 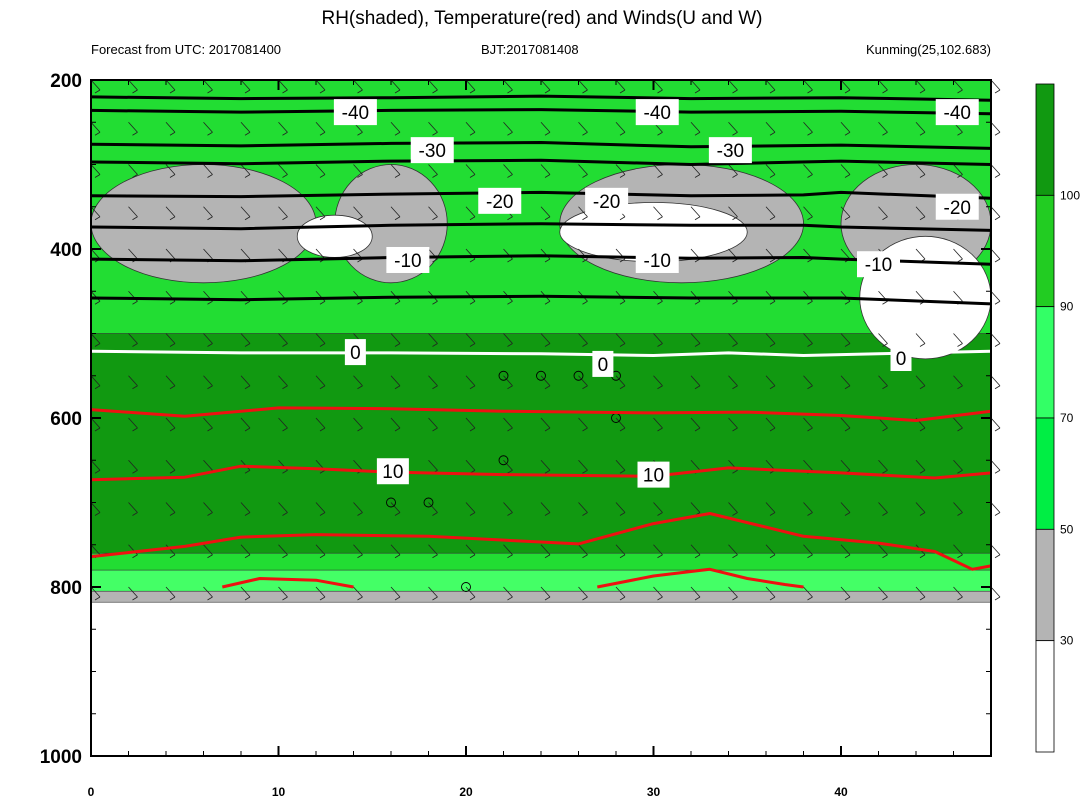 I want to click on isotherm-line, so click(x=287, y=583).